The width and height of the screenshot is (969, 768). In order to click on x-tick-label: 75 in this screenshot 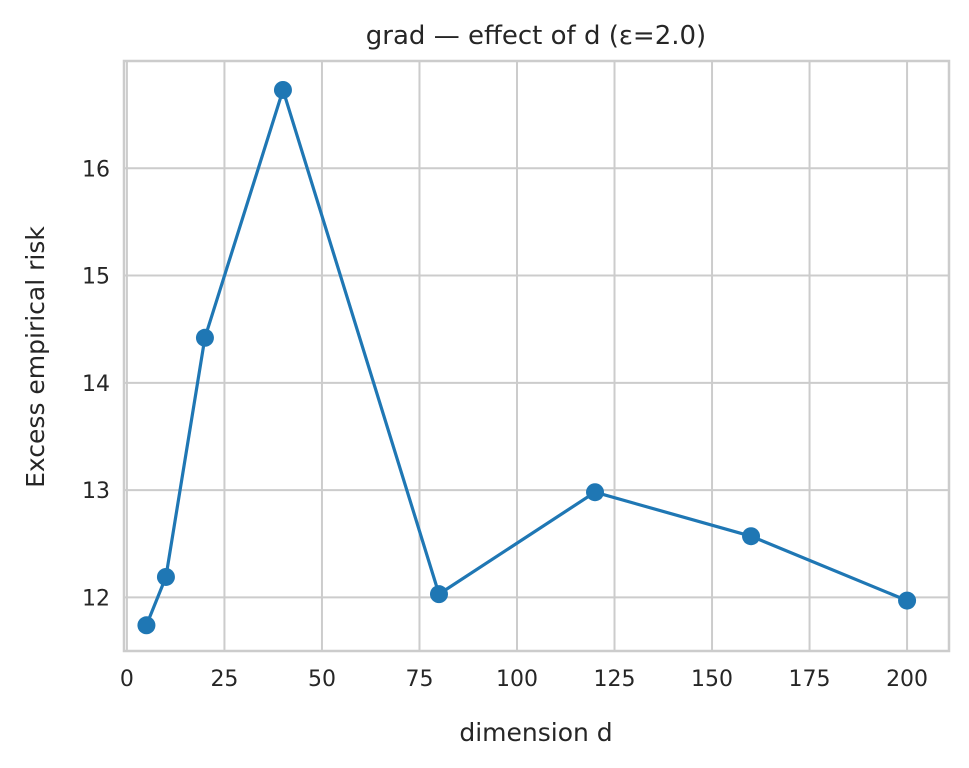, I will do `click(419, 679)`.